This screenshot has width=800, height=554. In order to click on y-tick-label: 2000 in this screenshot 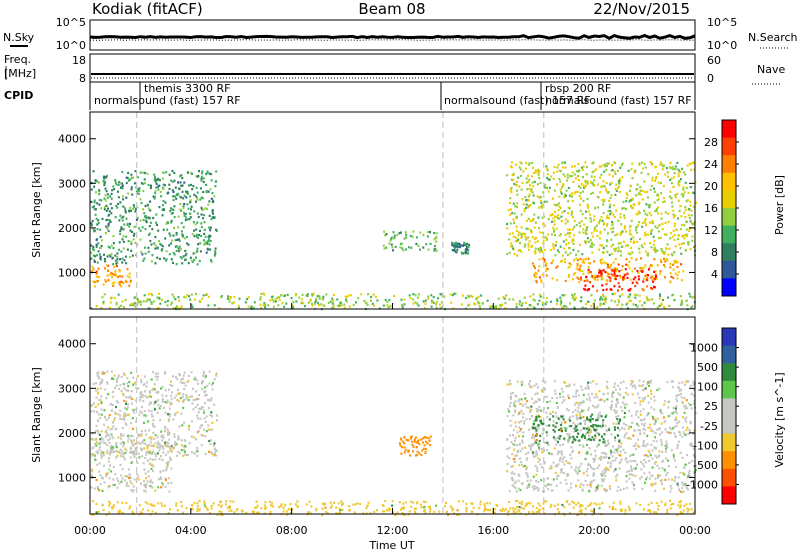, I will do `click(72, 228)`.